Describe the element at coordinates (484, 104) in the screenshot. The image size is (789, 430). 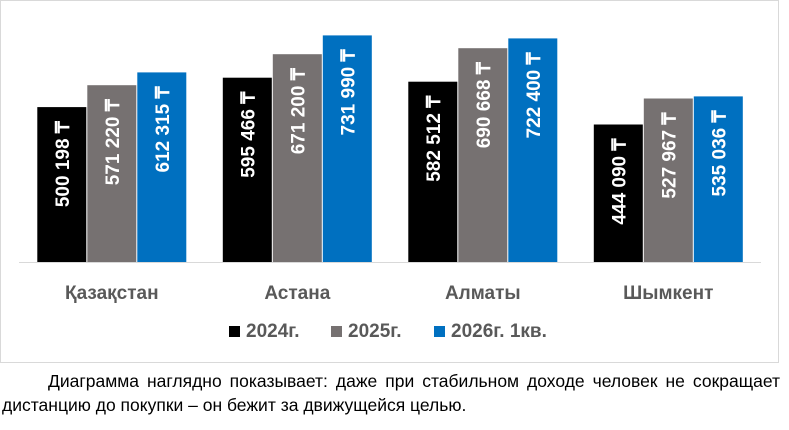
I see `data-label: 690 668 ₸` at that location.